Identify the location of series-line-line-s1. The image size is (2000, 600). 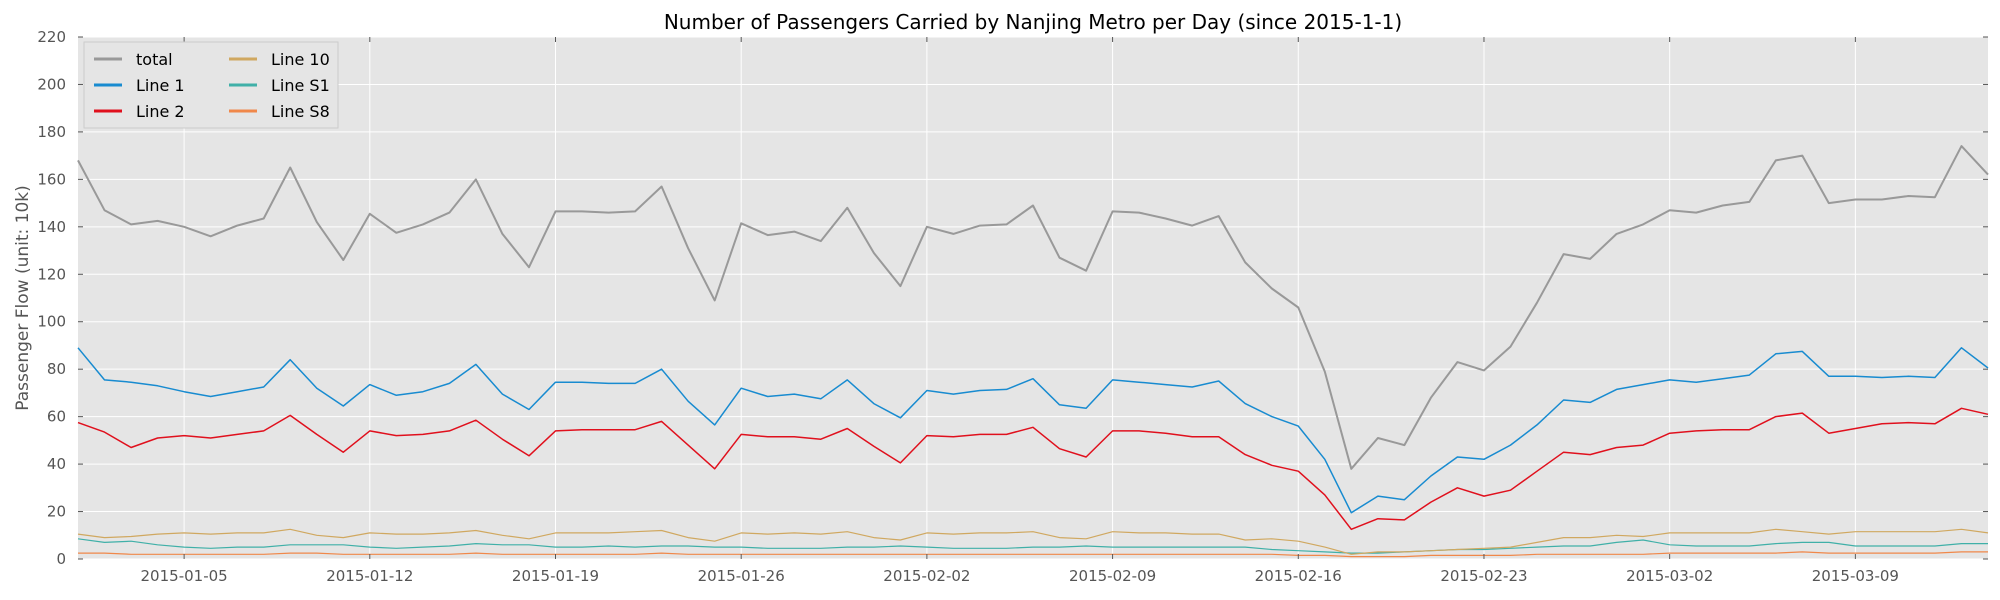
(1032, 546).